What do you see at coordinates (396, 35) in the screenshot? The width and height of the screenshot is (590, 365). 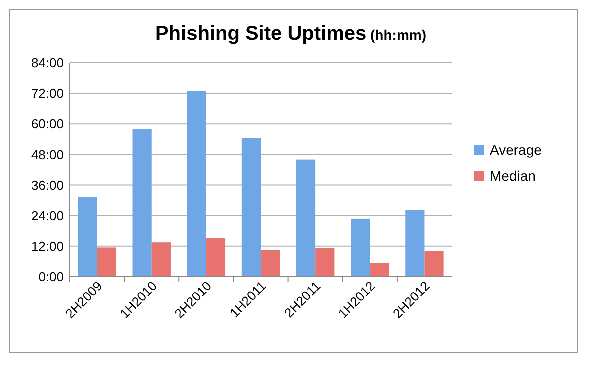 I see `chart-subtitle: (hh:mm)` at bounding box center [396, 35].